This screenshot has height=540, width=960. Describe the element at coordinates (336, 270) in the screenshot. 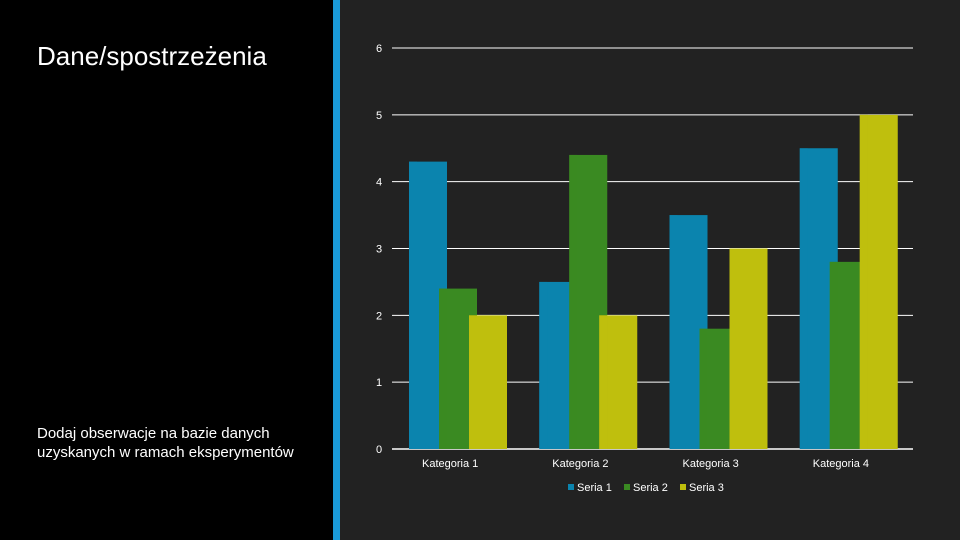

I see `accent-bar` at that location.